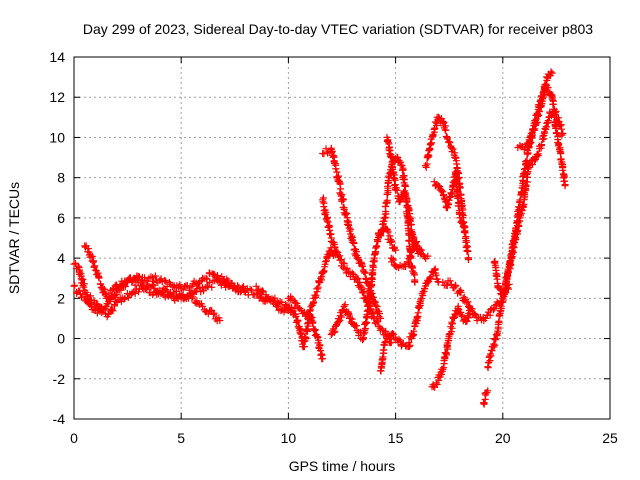 The width and height of the screenshot is (640, 480). What do you see at coordinates (503, 438) in the screenshot?
I see `x-tick-label: 20` at bounding box center [503, 438].